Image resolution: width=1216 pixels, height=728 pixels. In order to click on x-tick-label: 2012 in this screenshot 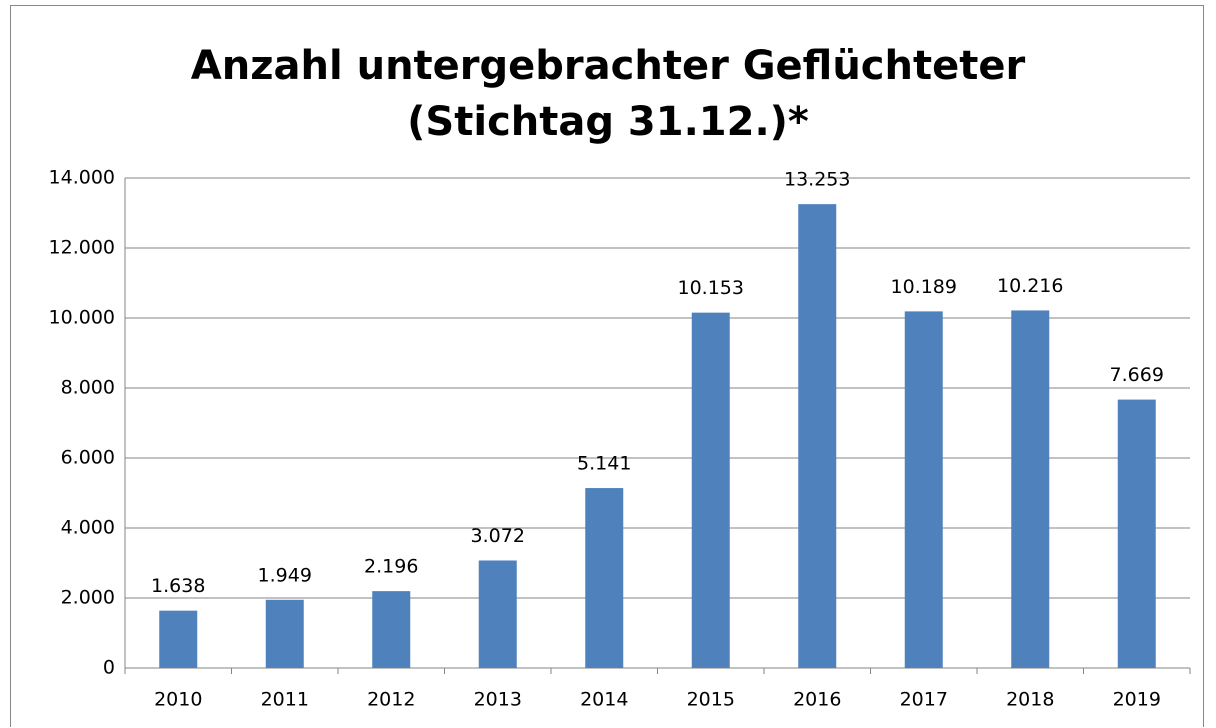, I will do `click(391, 700)`.